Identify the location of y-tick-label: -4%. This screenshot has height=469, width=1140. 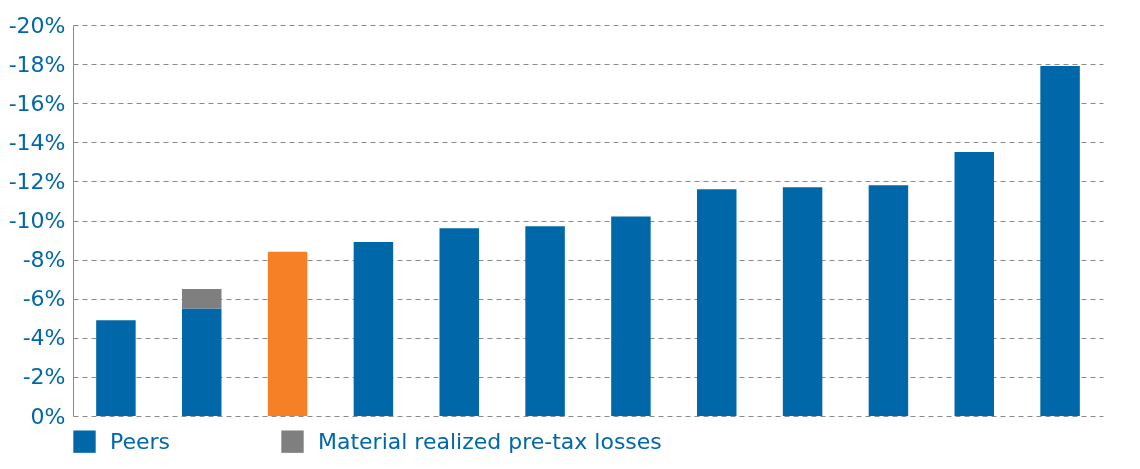
(44, 338).